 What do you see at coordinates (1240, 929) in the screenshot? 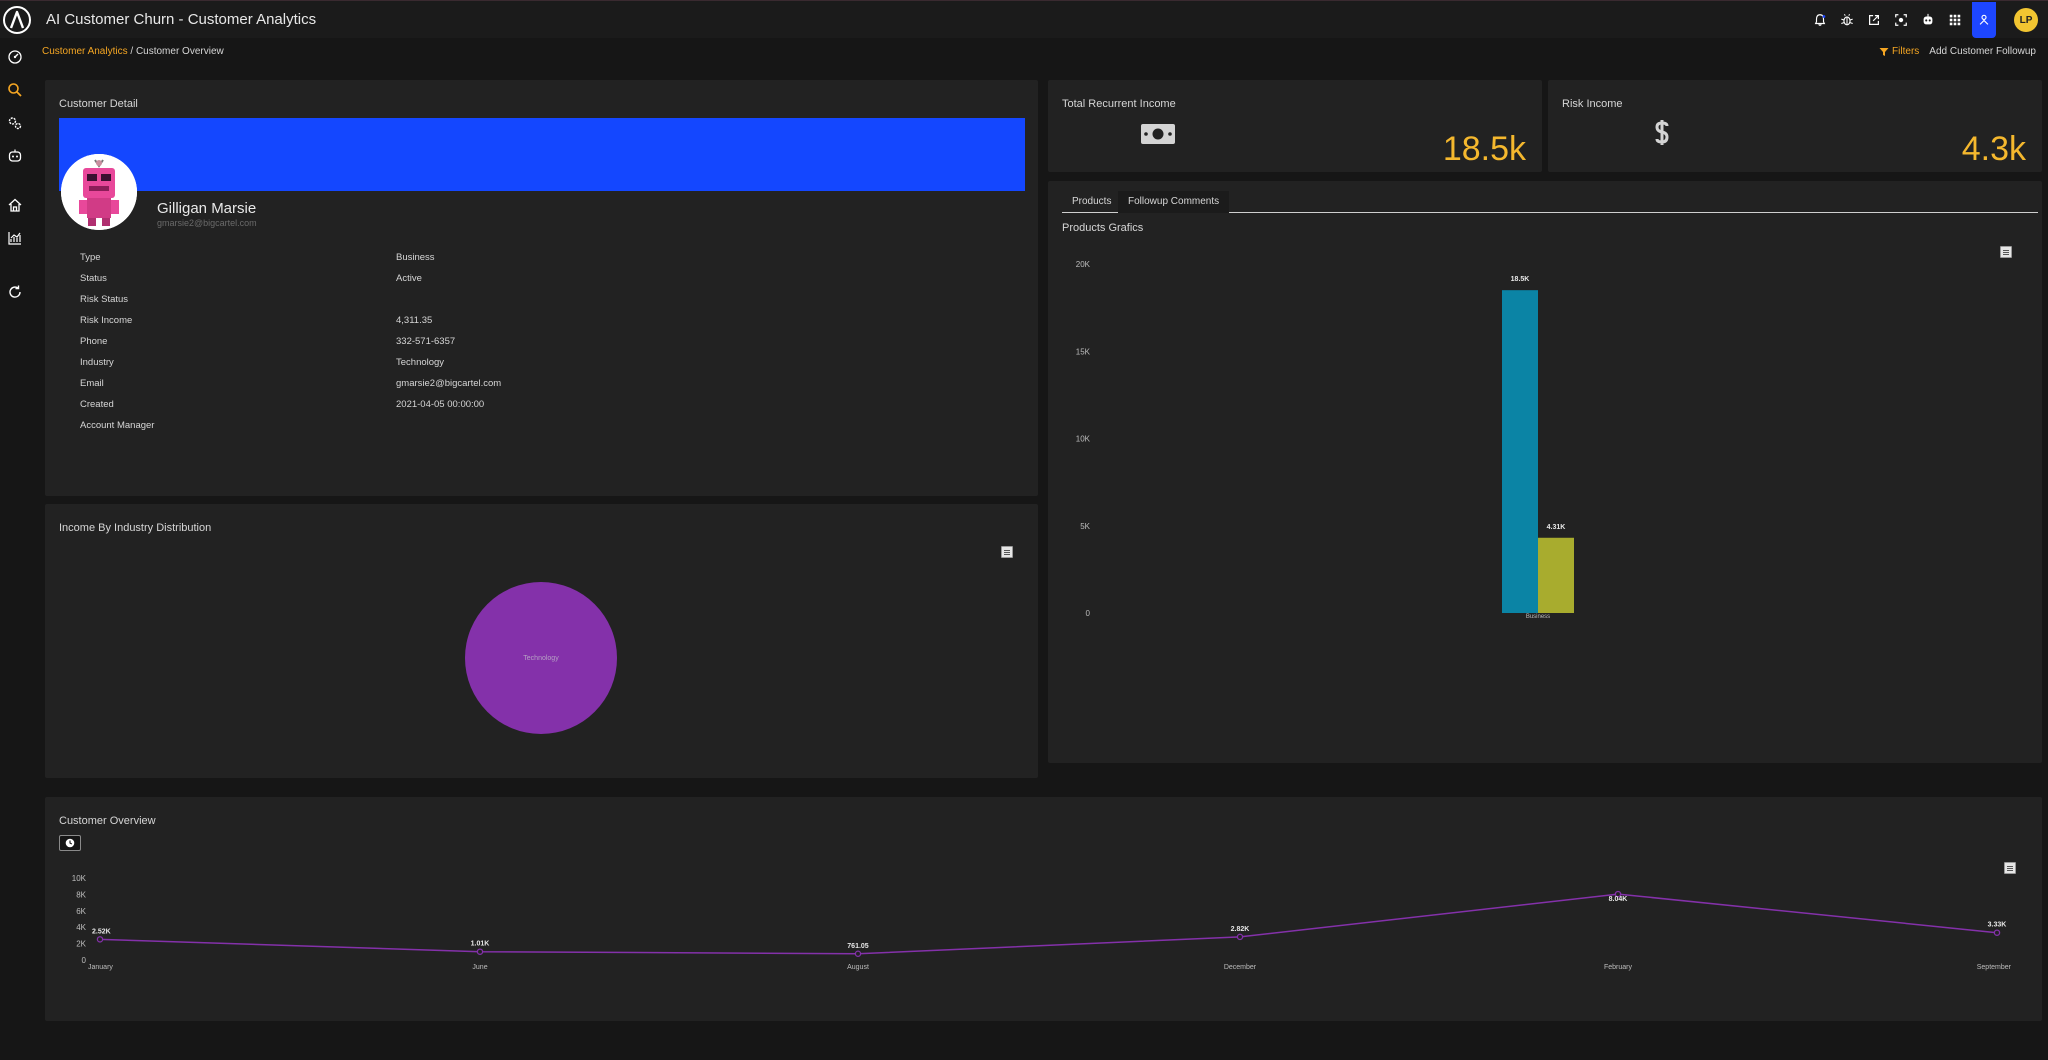
I see `point-data-label: 2.82K` at bounding box center [1240, 929].